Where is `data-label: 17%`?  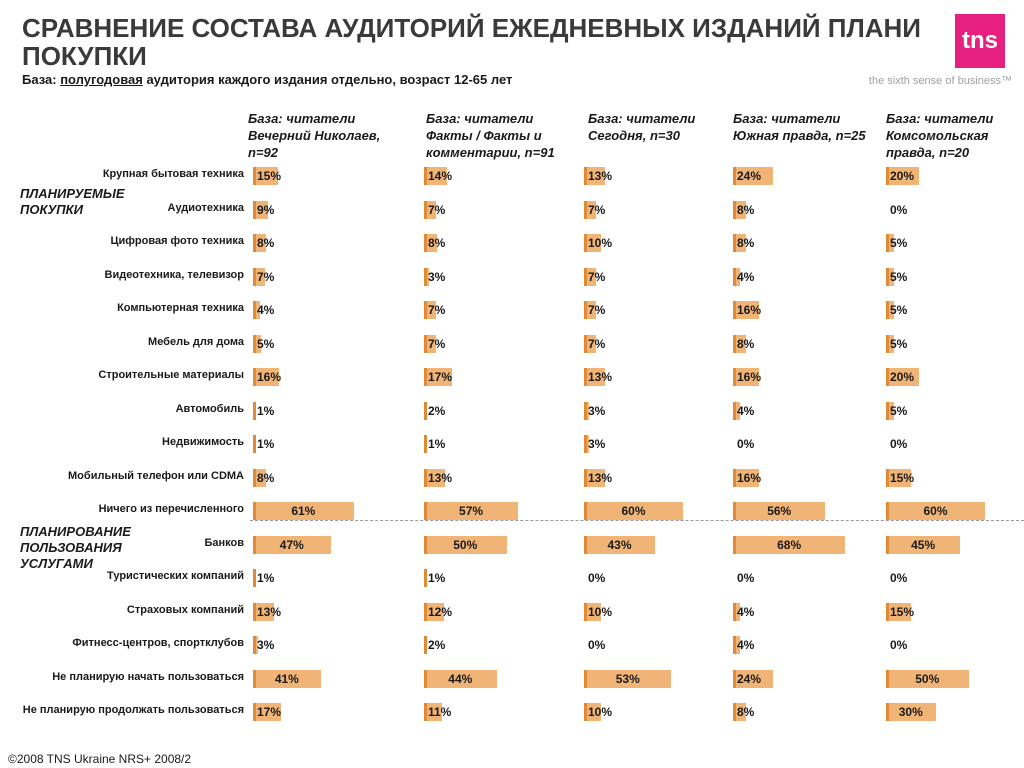
data-label: 17% is located at coordinates (269, 712).